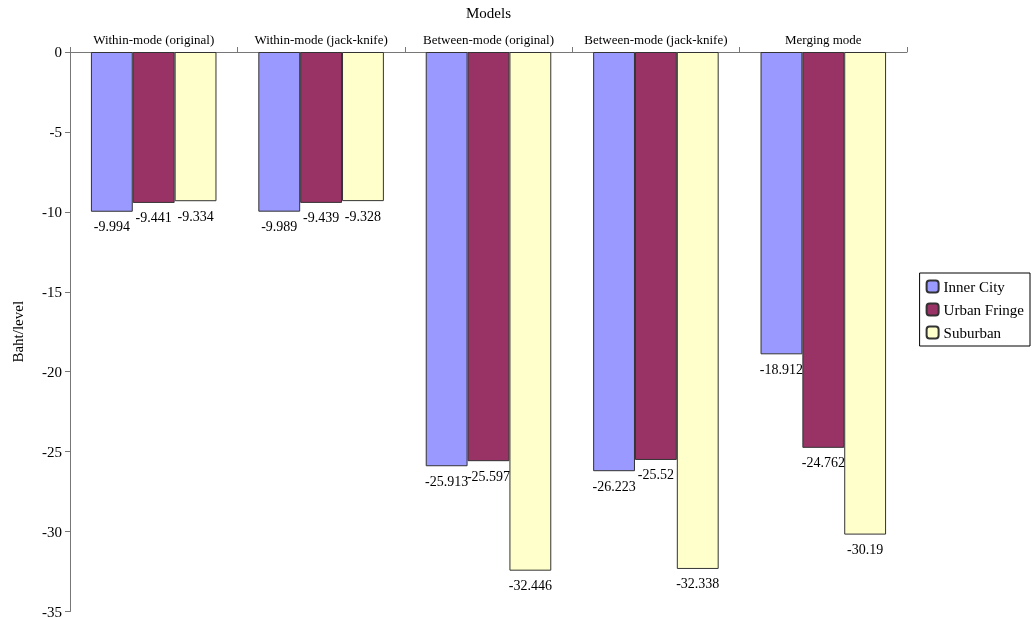  Describe the element at coordinates (52, 451) in the screenshot. I see `y-tick-label: -25` at that location.